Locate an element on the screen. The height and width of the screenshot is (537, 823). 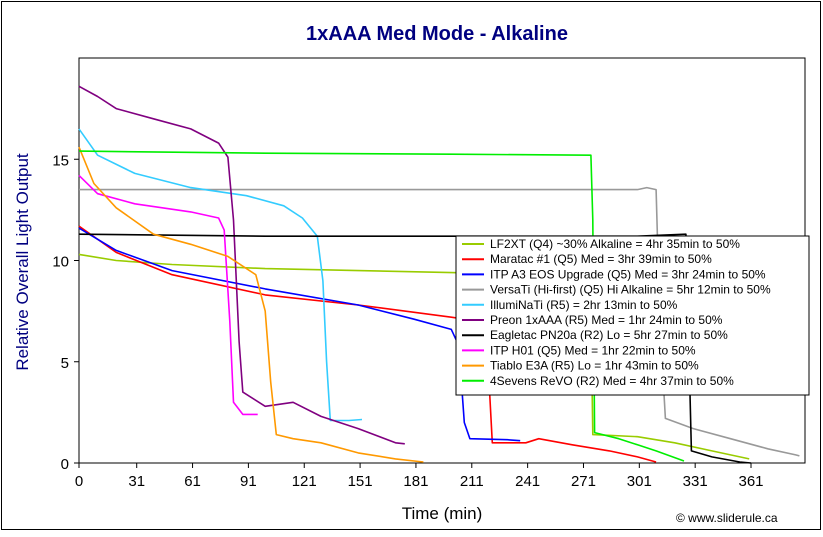
chart-title: 1xAAA Med Mode - Alkaline is located at coordinates (437, 34).